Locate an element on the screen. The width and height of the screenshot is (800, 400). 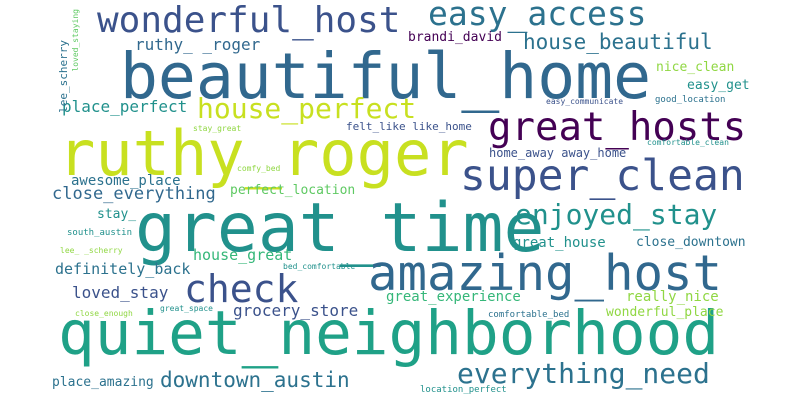
word: grocery_store is located at coordinates (296, 310).